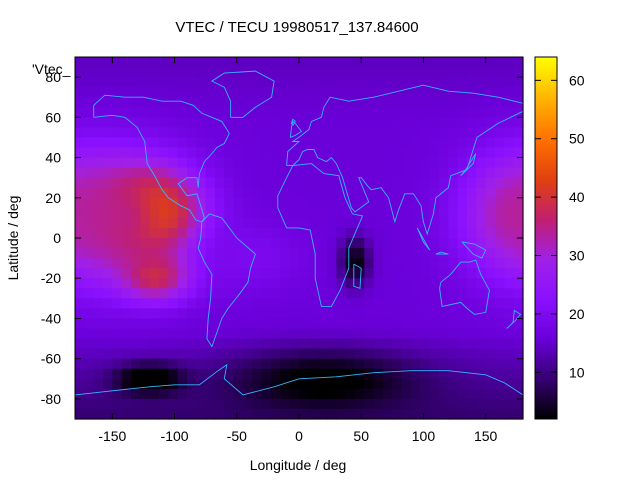  What do you see at coordinates (546, 238) in the screenshot?
I see `colorbar-gradient` at bounding box center [546, 238].